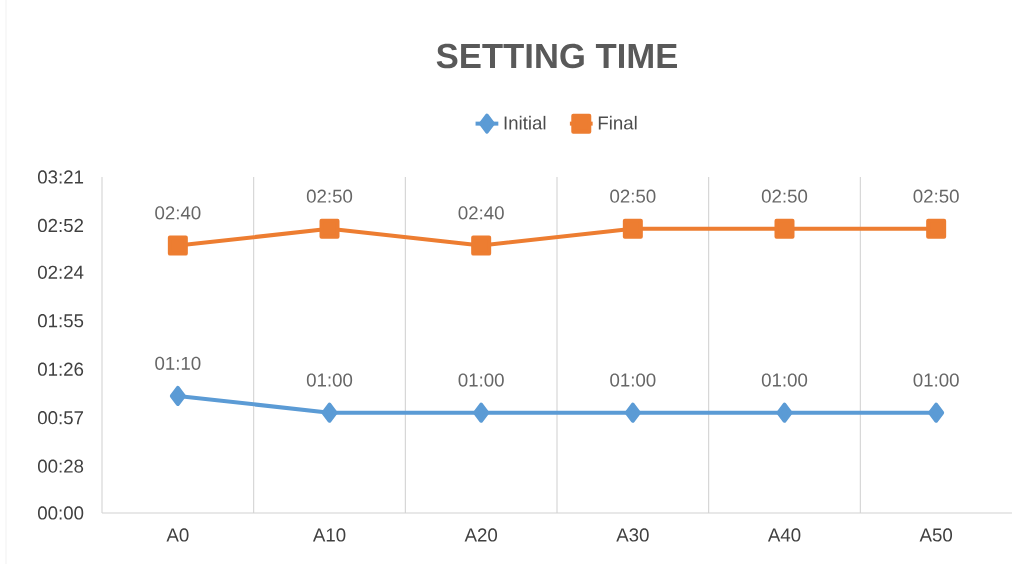  What do you see at coordinates (784, 535) in the screenshot?
I see `x-tick-label: A40` at bounding box center [784, 535].